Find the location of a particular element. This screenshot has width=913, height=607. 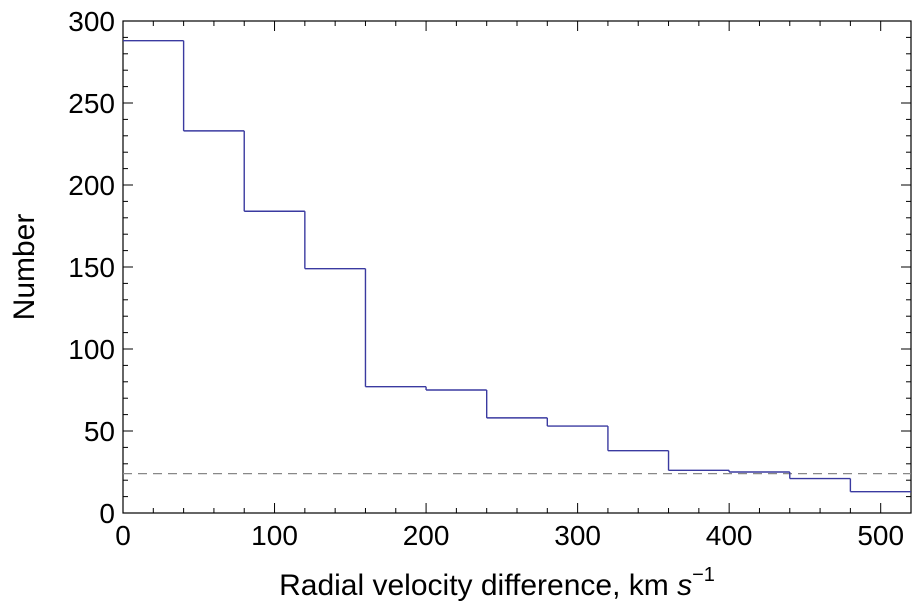

x-axis-unit-variable: s is located at coordinates (684, 585).